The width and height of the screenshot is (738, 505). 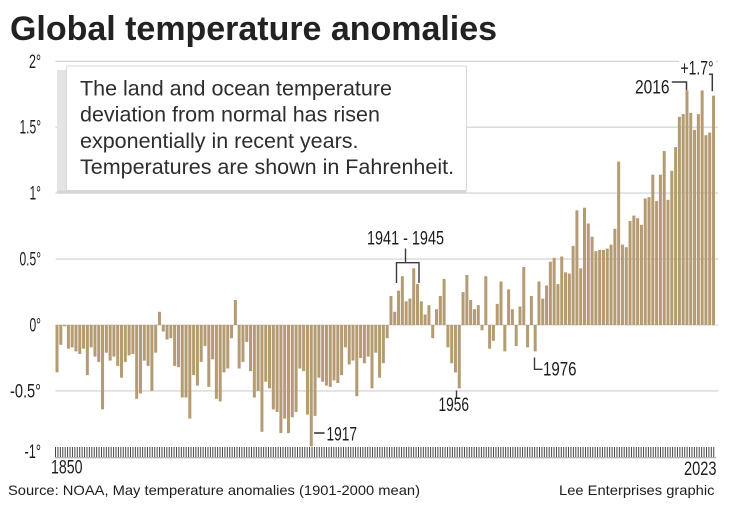 I want to click on svg-text: 2023, so click(x=700, y=469).